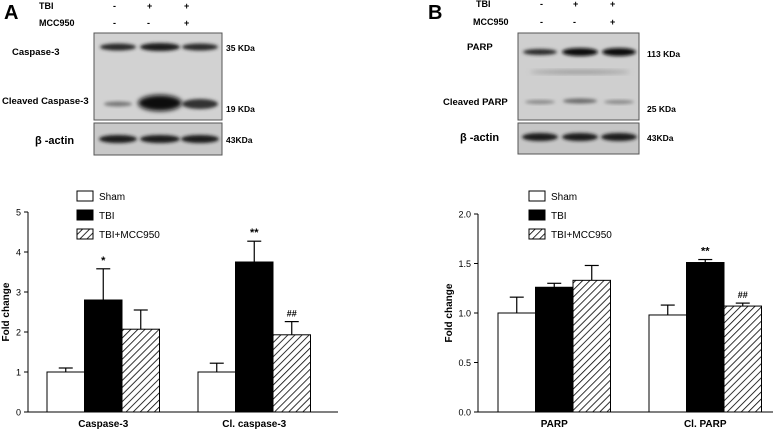  I want to click on panel-a-treatment-header: TBI - + + MCC950 - - +, so click(114, 14).